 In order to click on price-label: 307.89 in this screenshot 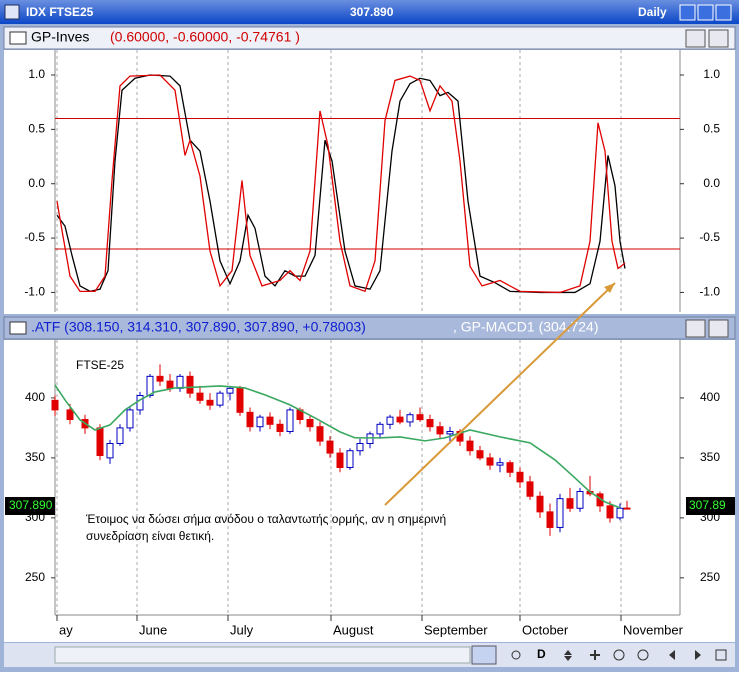, I will do `click(707, 505)`.